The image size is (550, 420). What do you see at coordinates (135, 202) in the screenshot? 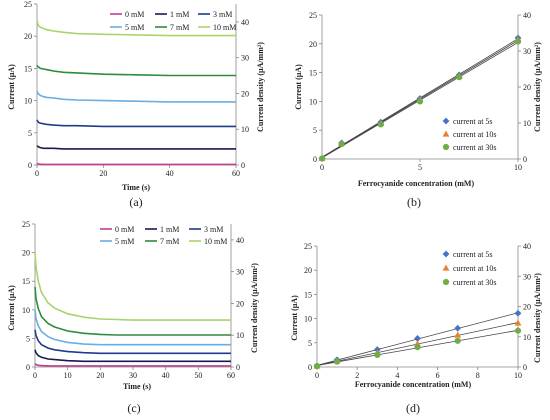
I see `panel-a-label: (a)` at bounding box center [135, 202].